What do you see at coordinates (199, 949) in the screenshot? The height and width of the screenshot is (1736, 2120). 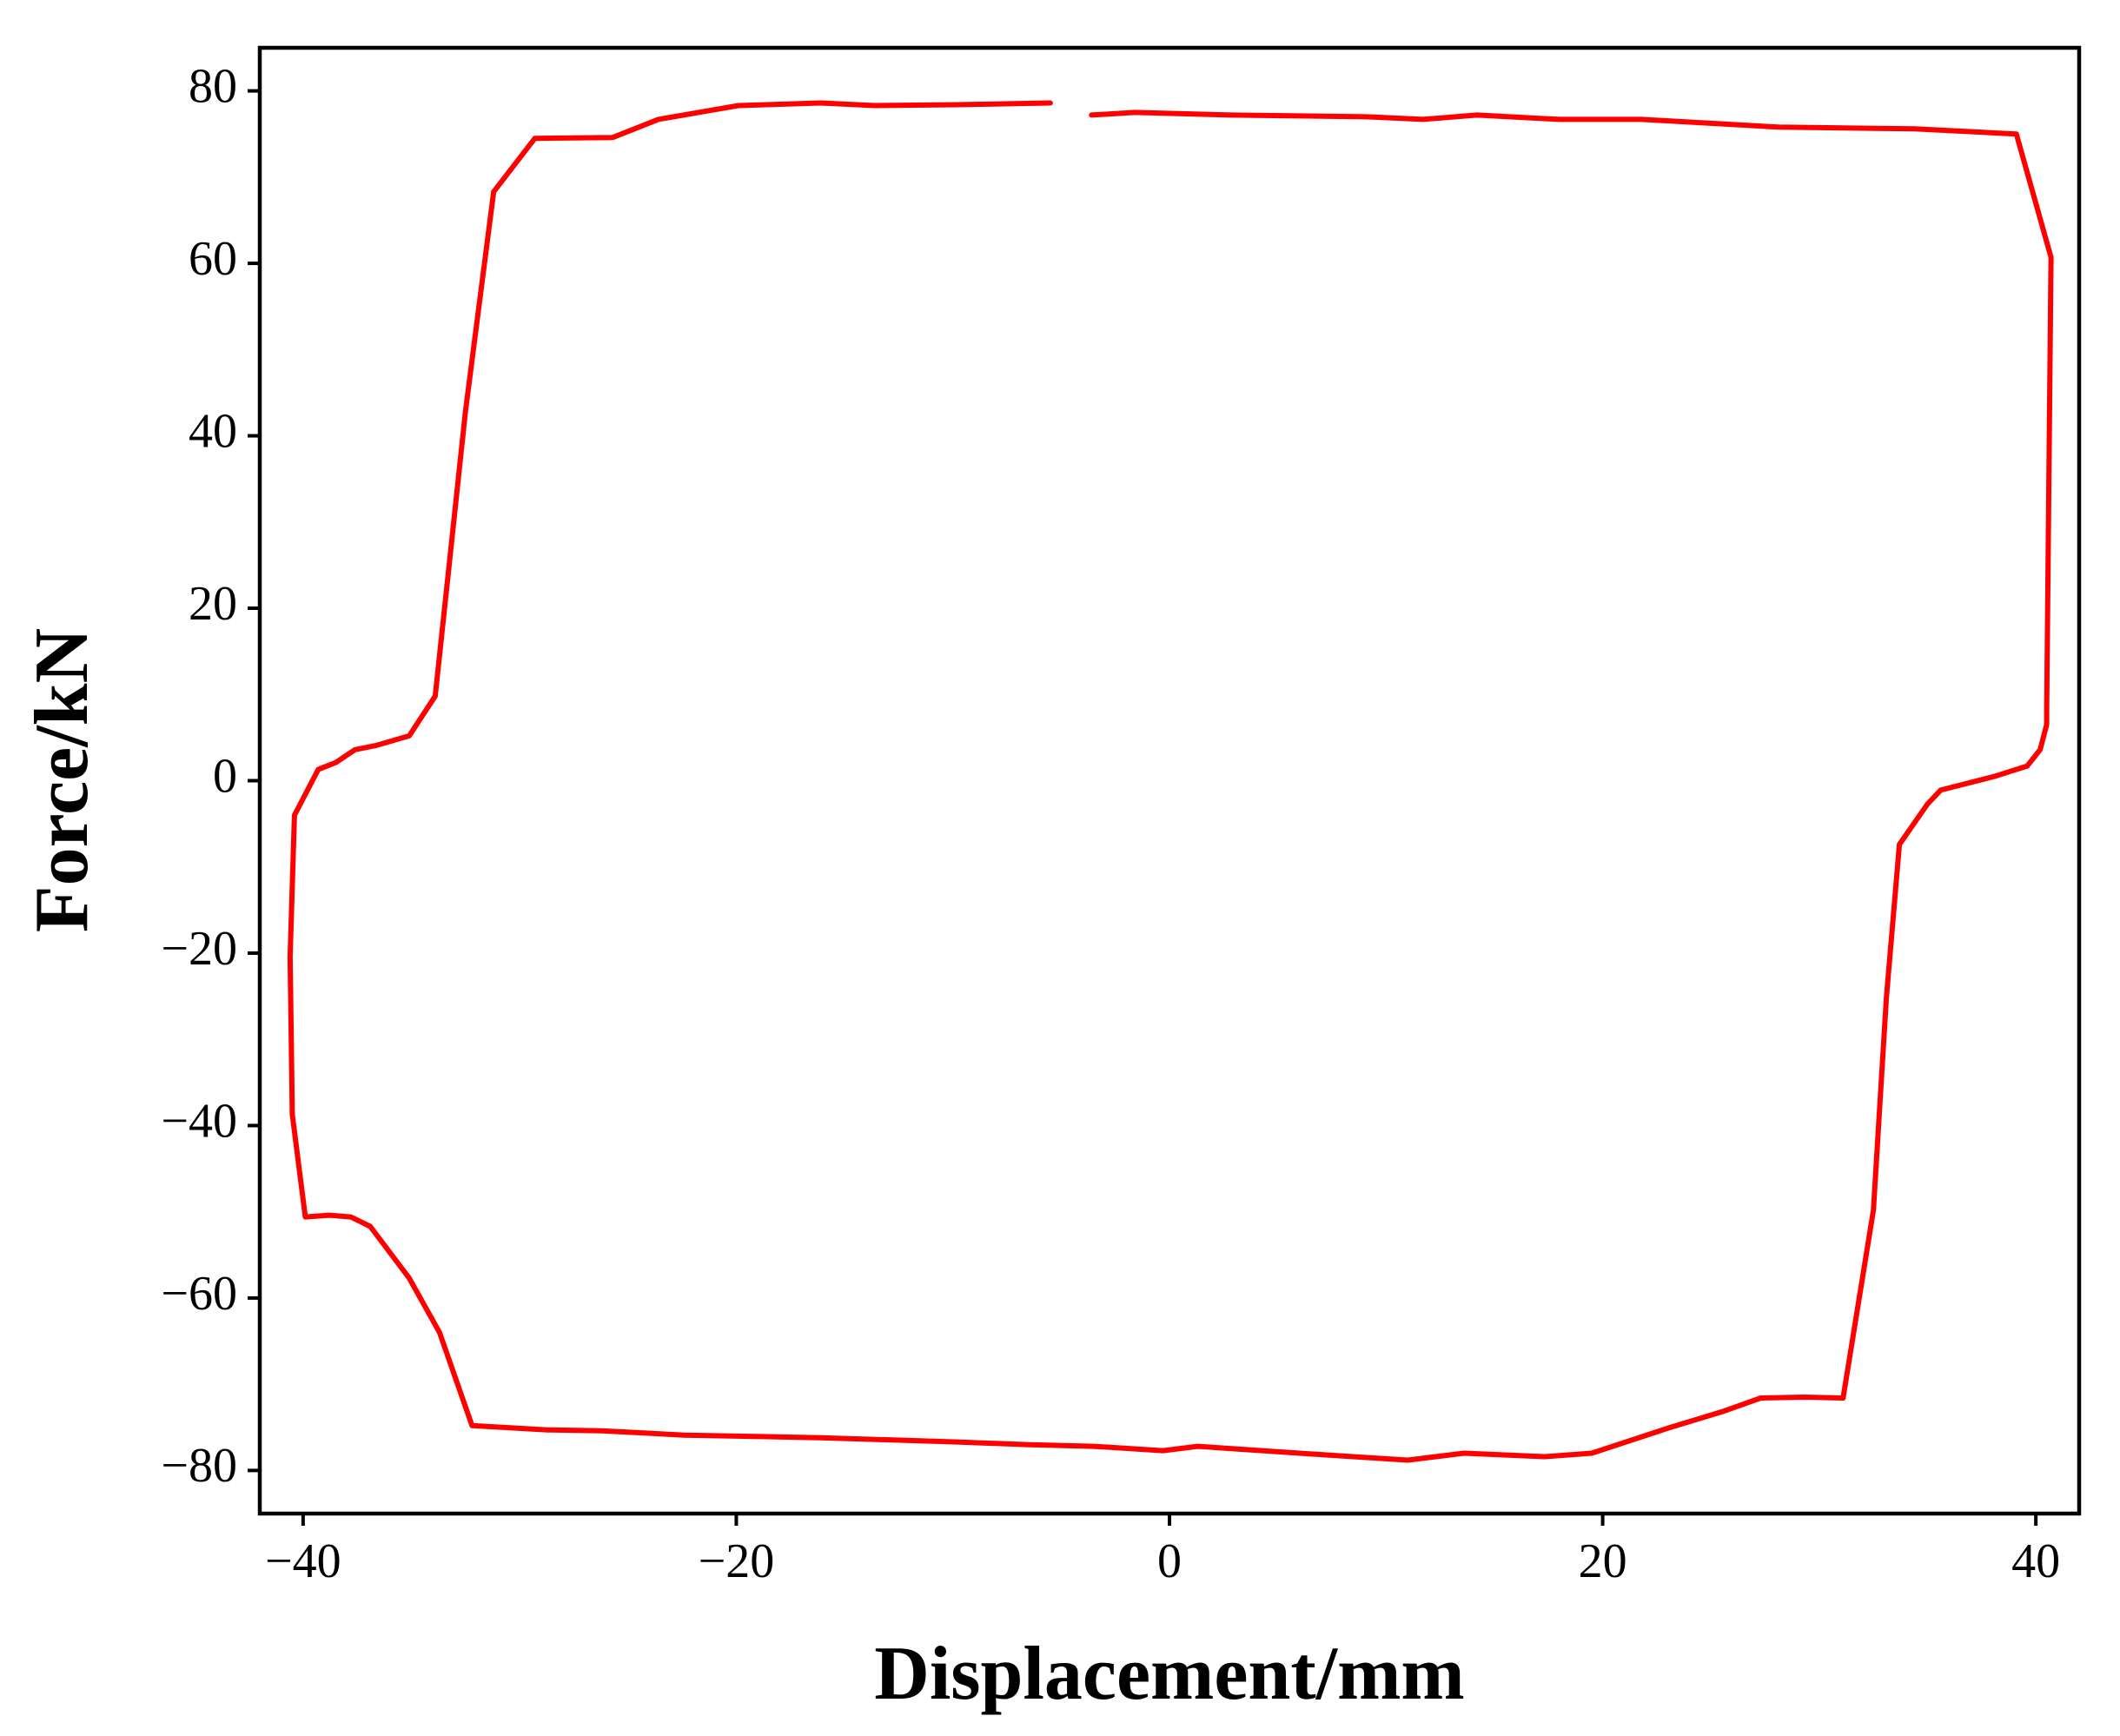 I see `y-tick-label: −20` at bounding box center [199, 949].